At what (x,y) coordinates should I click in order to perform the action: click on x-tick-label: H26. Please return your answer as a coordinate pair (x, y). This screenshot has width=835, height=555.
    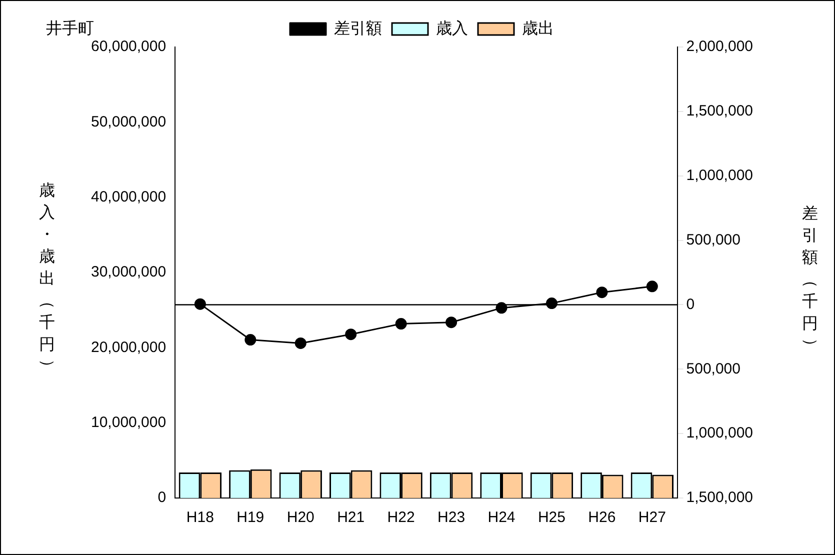
    Looking at the image, I should click on (602, 517).